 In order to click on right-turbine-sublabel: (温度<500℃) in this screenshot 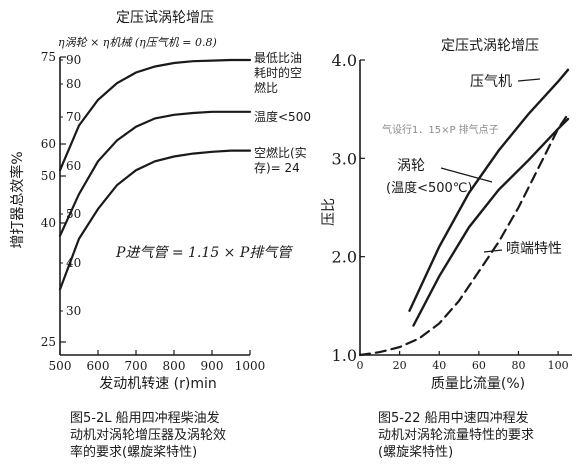, I will do `click(429, 188)`.